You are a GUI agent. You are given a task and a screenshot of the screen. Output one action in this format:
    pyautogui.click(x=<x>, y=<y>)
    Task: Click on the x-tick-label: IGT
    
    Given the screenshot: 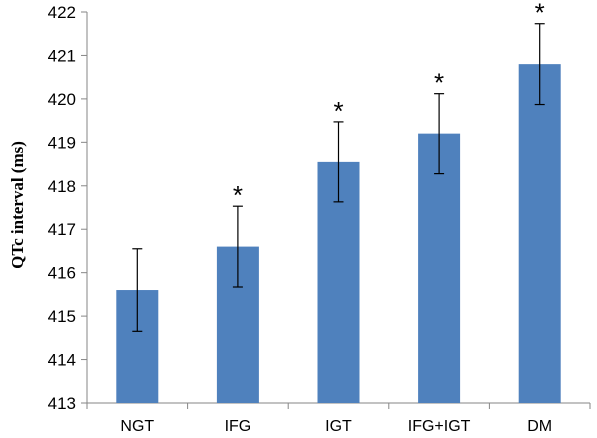 What is the action you would take?
    pyautogui.click(x=338, y=426)
    